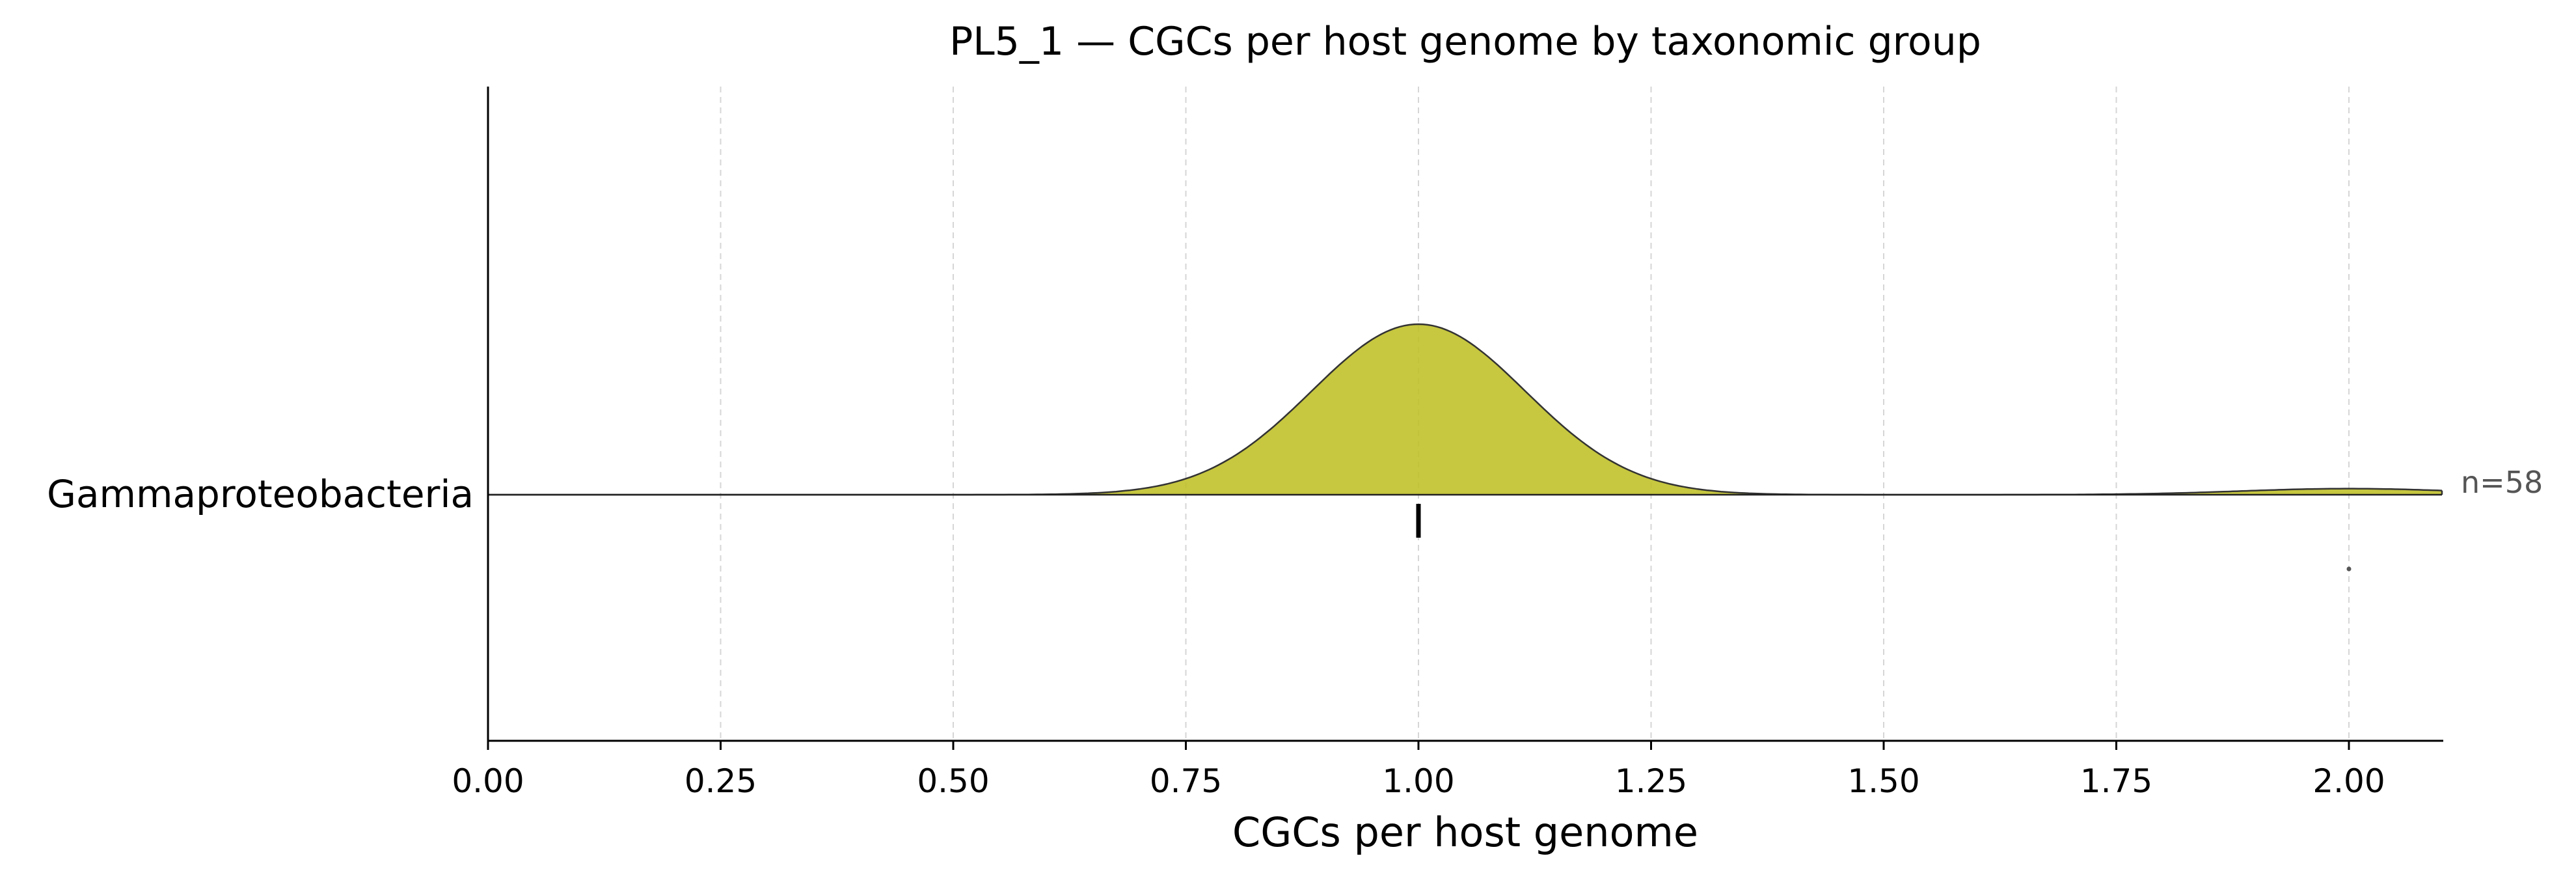 The height and width of the screenshot is (884, 2576). I want to click on sample-count-label: n=58, so click(2502, 483).